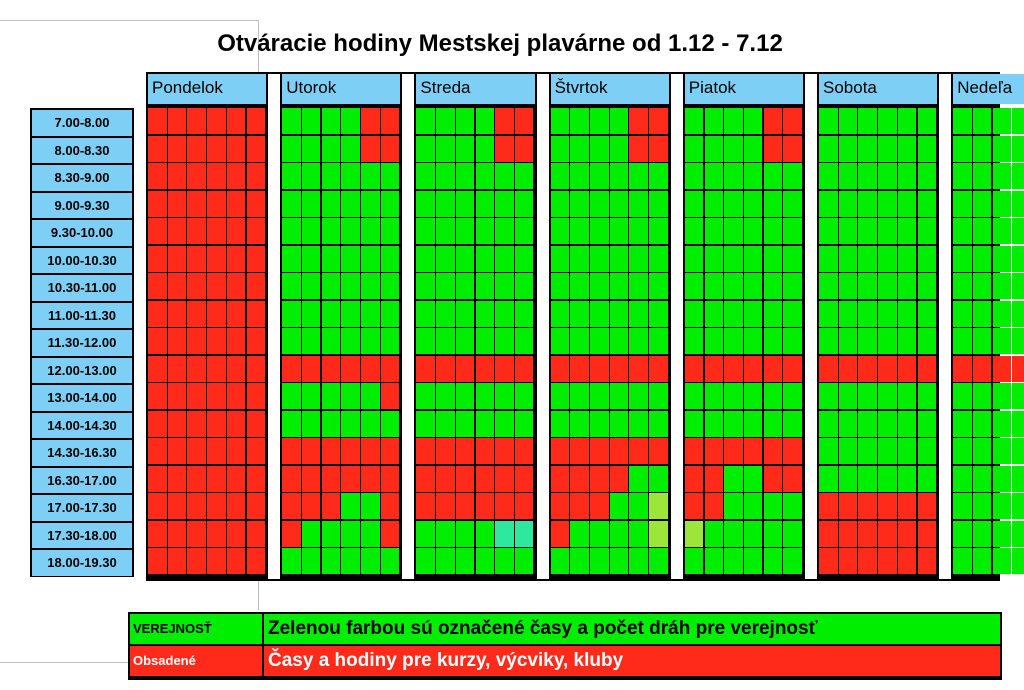 The image size is (1024, 690). I want to click on time-slot: 14.00-14.30, so click(82, 425).